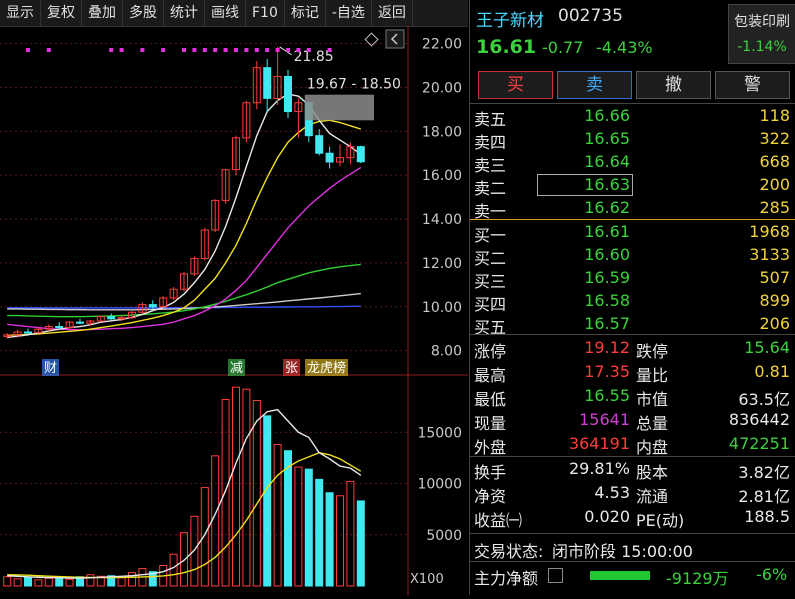  What do you see at coordinates (652, 423) in the screenshot?
I see `stats-label: 总量` at bounding box center [652, 423].